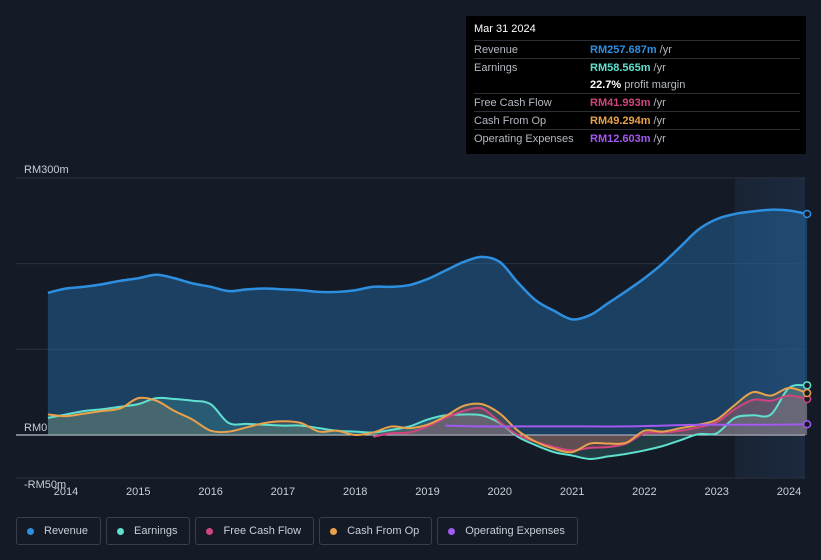 The image size is (821, 560). Describe the element at coordinates (807, 214) in the screenshot. I see `end-point-revenue` at that location.